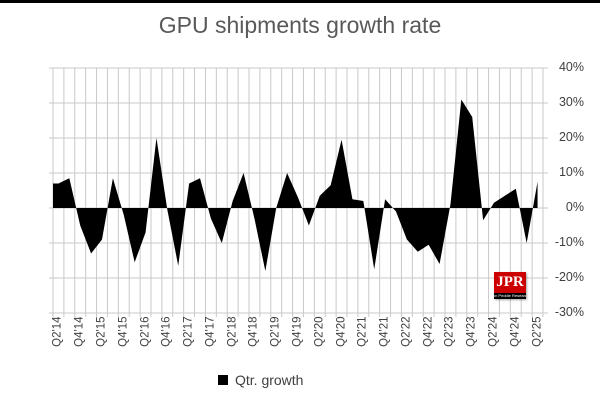  What do you see at coordinates (79, 331) in the screenshot?
I see `x-tick-label: Q4'14` at bounding box center [79, 331].